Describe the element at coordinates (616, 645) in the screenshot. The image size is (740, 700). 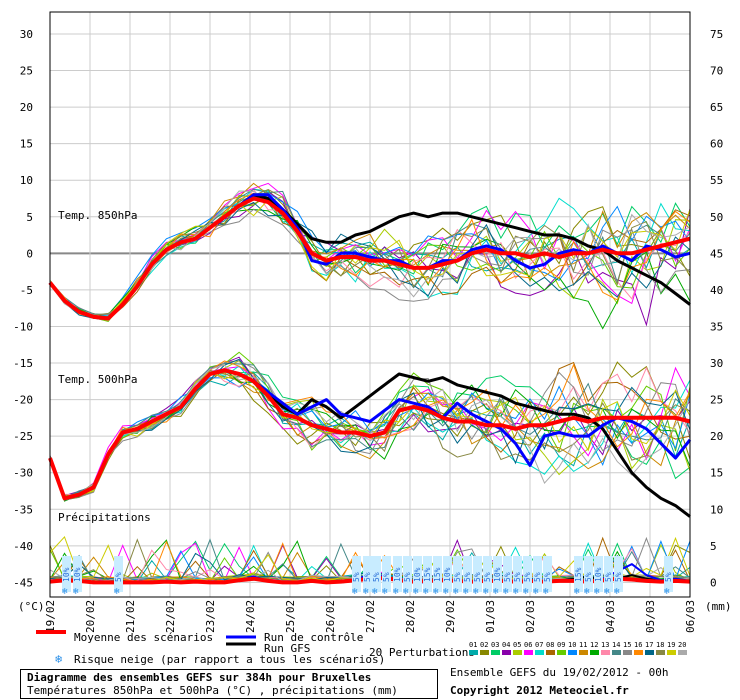
I see `perturbation-id: 14` at that location.